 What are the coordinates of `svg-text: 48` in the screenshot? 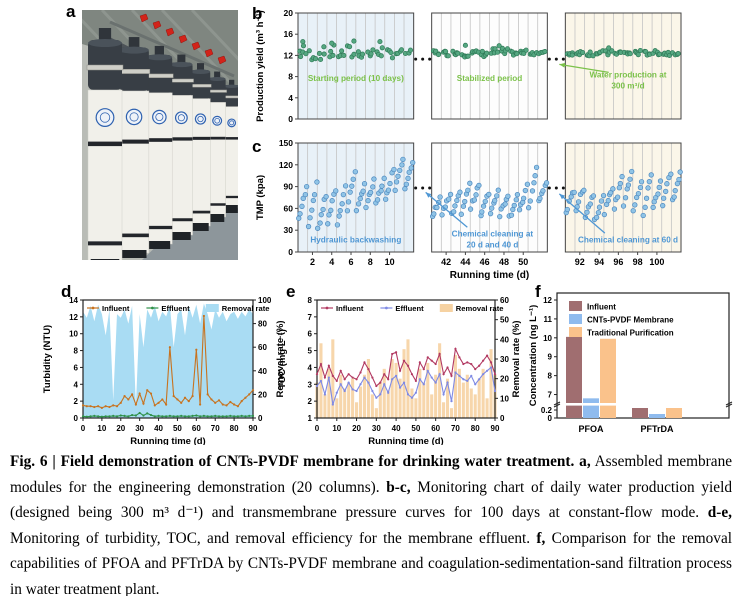 It's located at (504, 262).